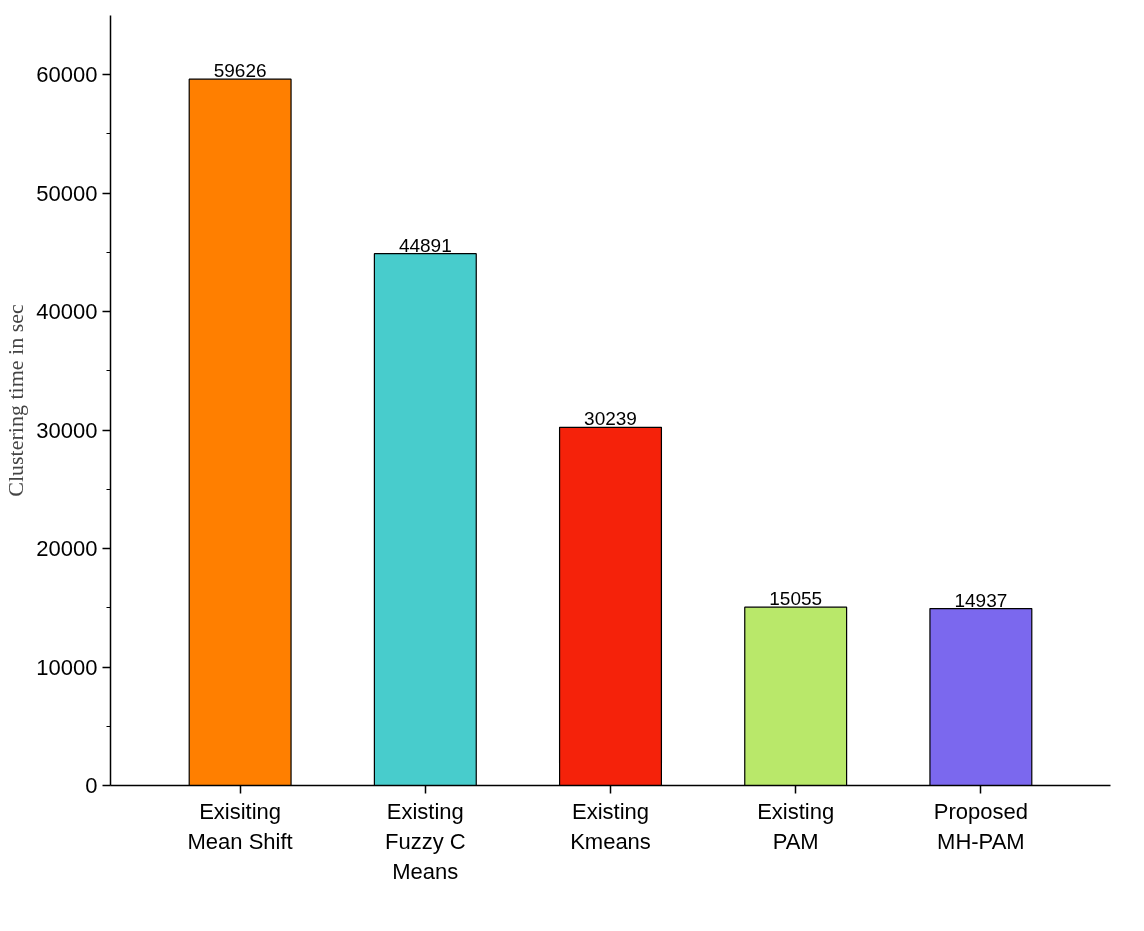  What do you see at coordinates (16, 400) in the screenshot?
I see `y-axis-title: Clustering time in sec` at bounding box center [16, 400].